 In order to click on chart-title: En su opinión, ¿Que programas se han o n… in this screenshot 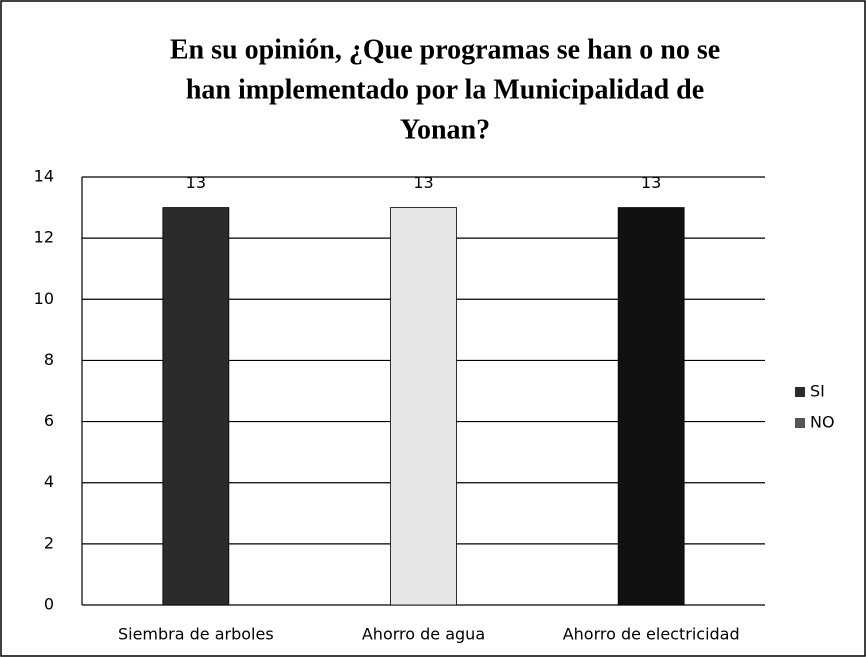, I will do `click(445, 49)`.